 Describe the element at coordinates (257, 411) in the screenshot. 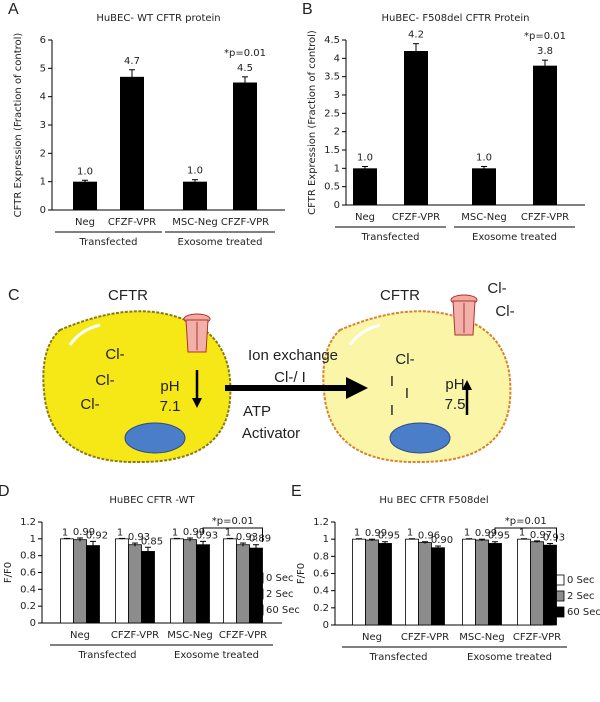

I see `label: ATP` at that location.